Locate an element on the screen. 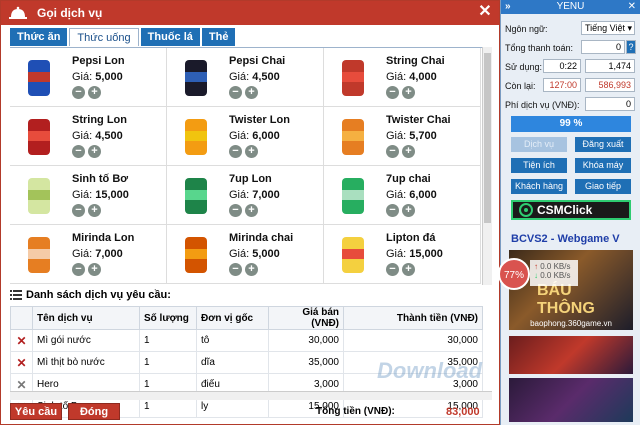 The width and height of the screenshot is (640, 425). request-button: Yêu cầu is located at coordinates (36, 411).